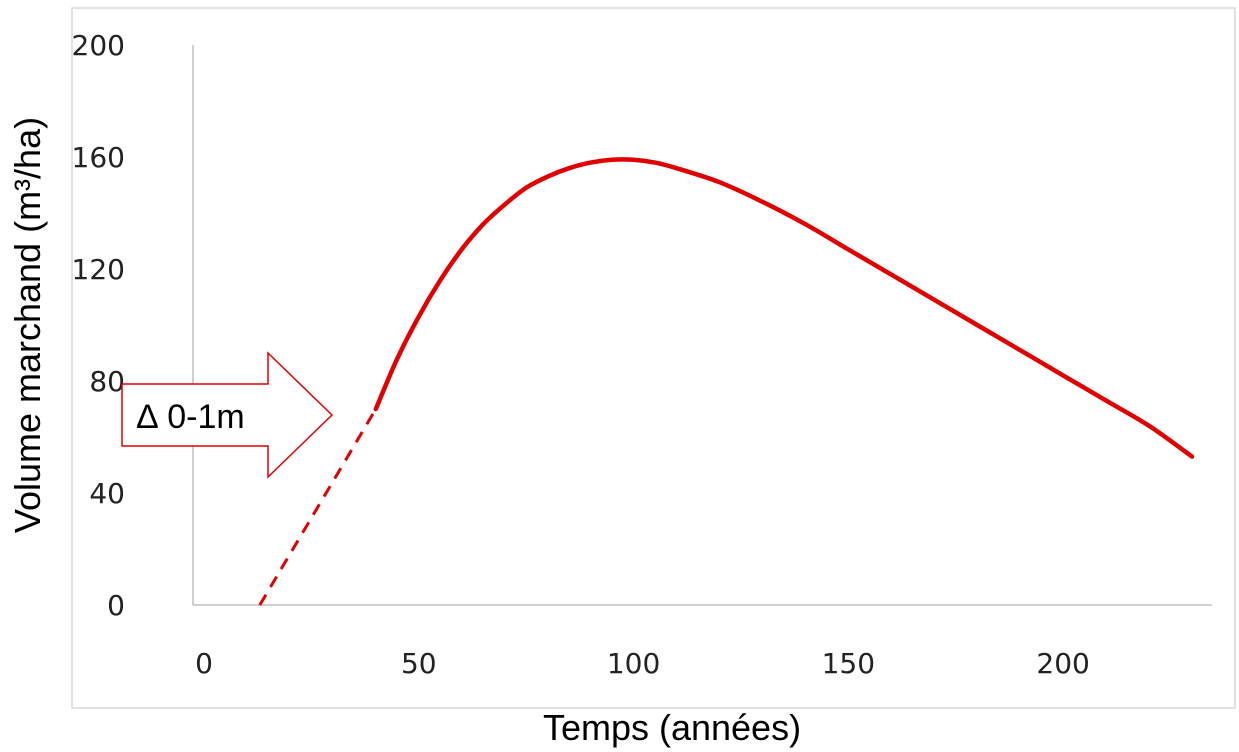 The image size is (1239, 752). Describe the element at coordinates (98, 45) in the screenshot. I see `y-tick-label: 200` at that location.